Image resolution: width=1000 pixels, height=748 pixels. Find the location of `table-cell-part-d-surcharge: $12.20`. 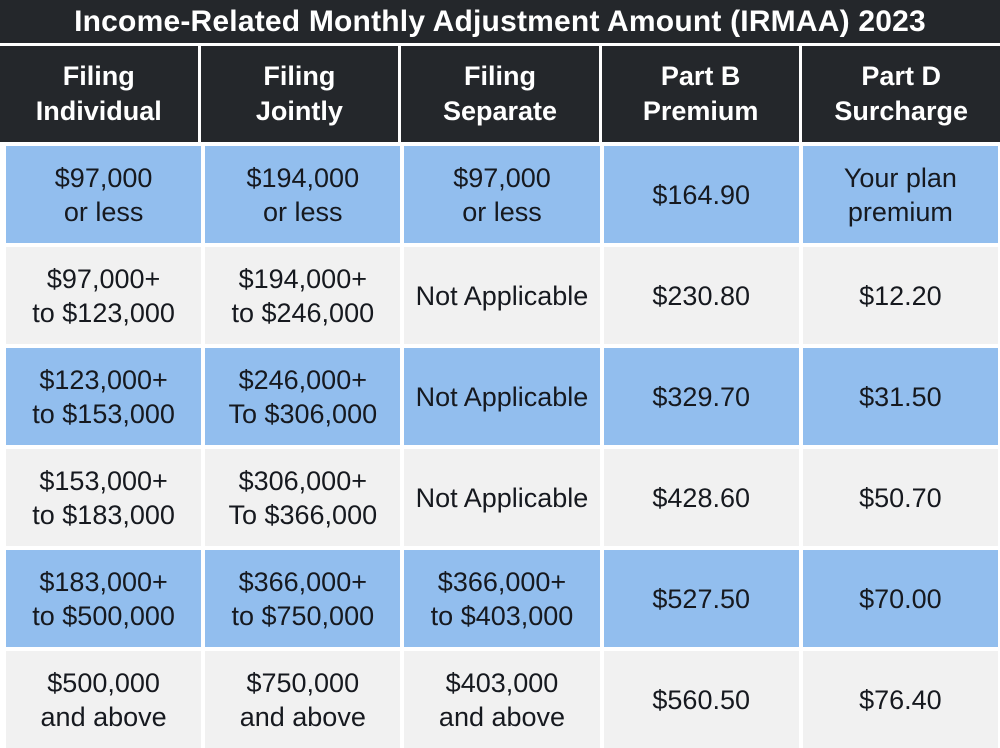

table-cell-part-d-surcharge: $12.20 is located at coordinates (900, 295).